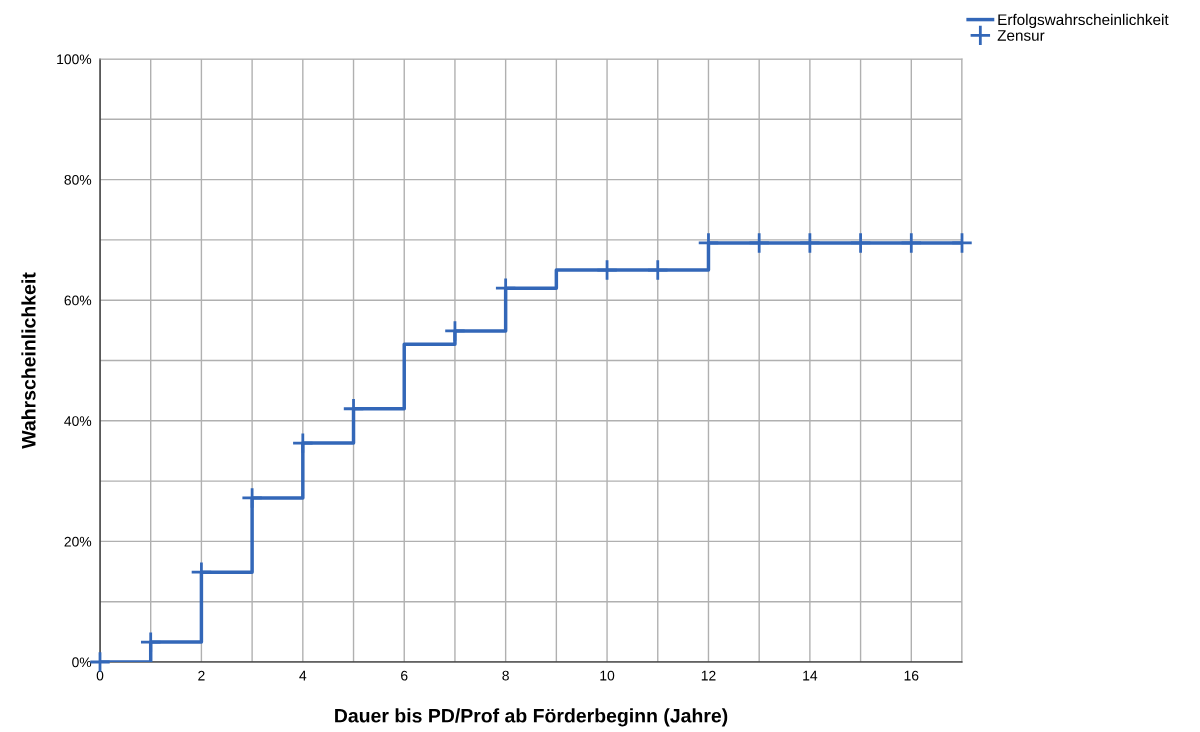  Describe the element at coordinates (1083, 21) in the screenshot. I see `legend-label: Erfolgswahrscheinlichkeit` at that location.